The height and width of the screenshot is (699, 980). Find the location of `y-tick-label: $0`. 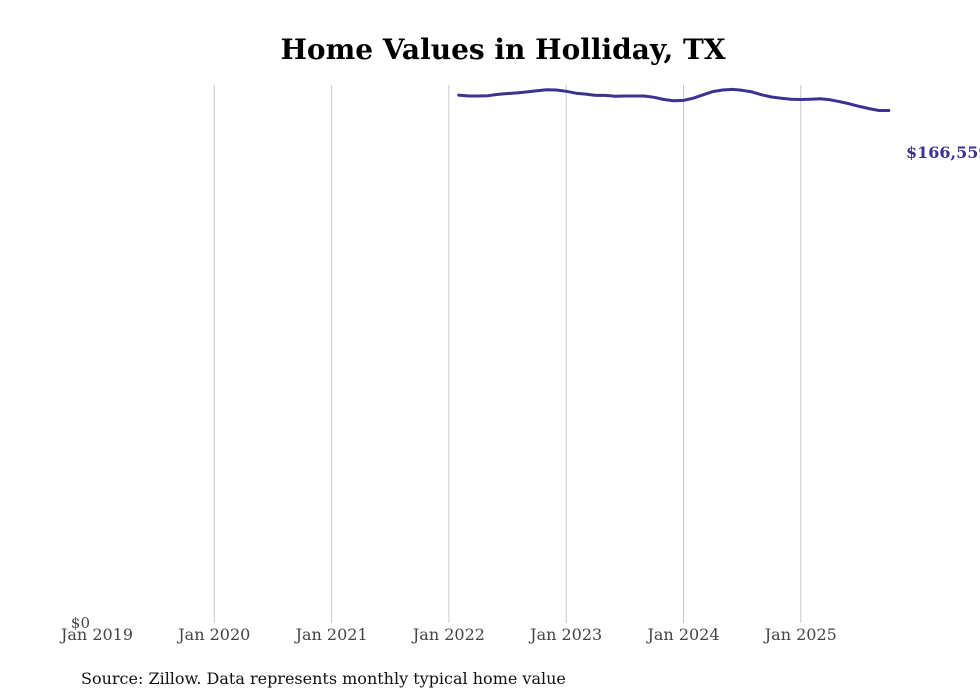

y-tick-label: $0 is located at coordinates (80, 623).